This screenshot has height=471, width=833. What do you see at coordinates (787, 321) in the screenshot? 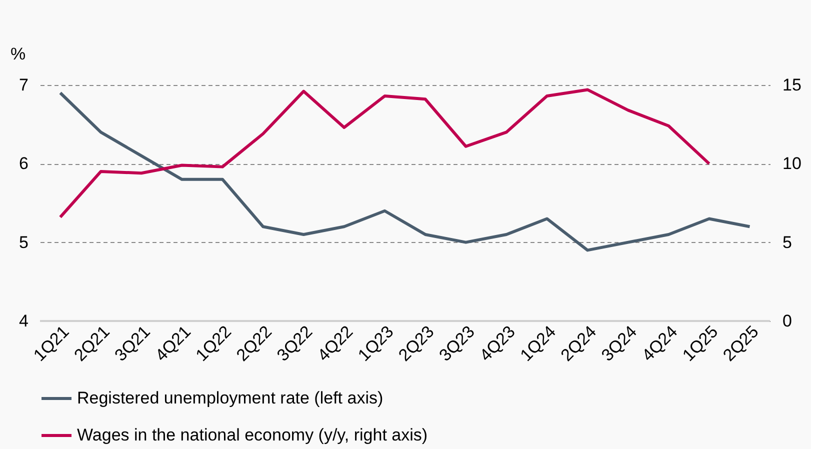
I see `y2-tick-label: 0` at bounding box center [787, 321].